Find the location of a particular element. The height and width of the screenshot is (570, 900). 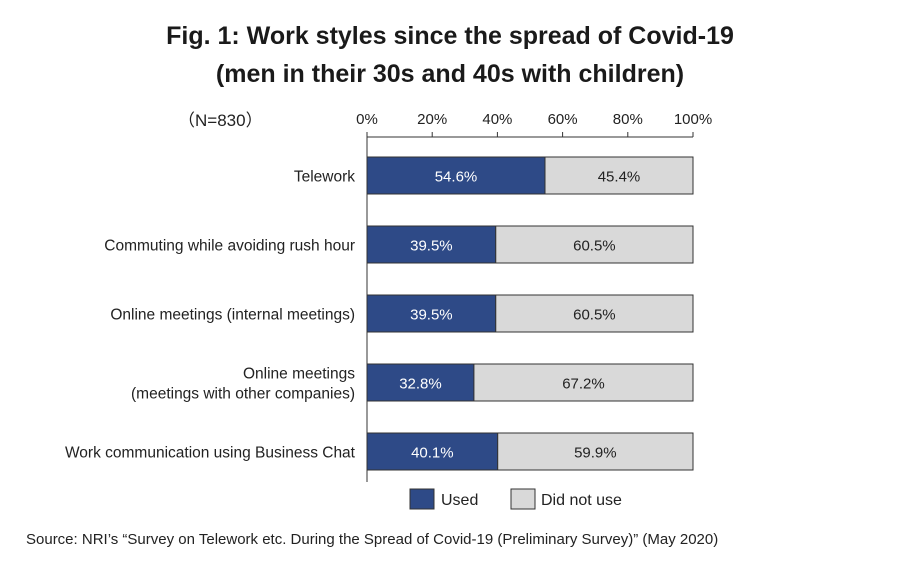

data-label-did-not-use: 59.9% is located at coordinates (595, 453).